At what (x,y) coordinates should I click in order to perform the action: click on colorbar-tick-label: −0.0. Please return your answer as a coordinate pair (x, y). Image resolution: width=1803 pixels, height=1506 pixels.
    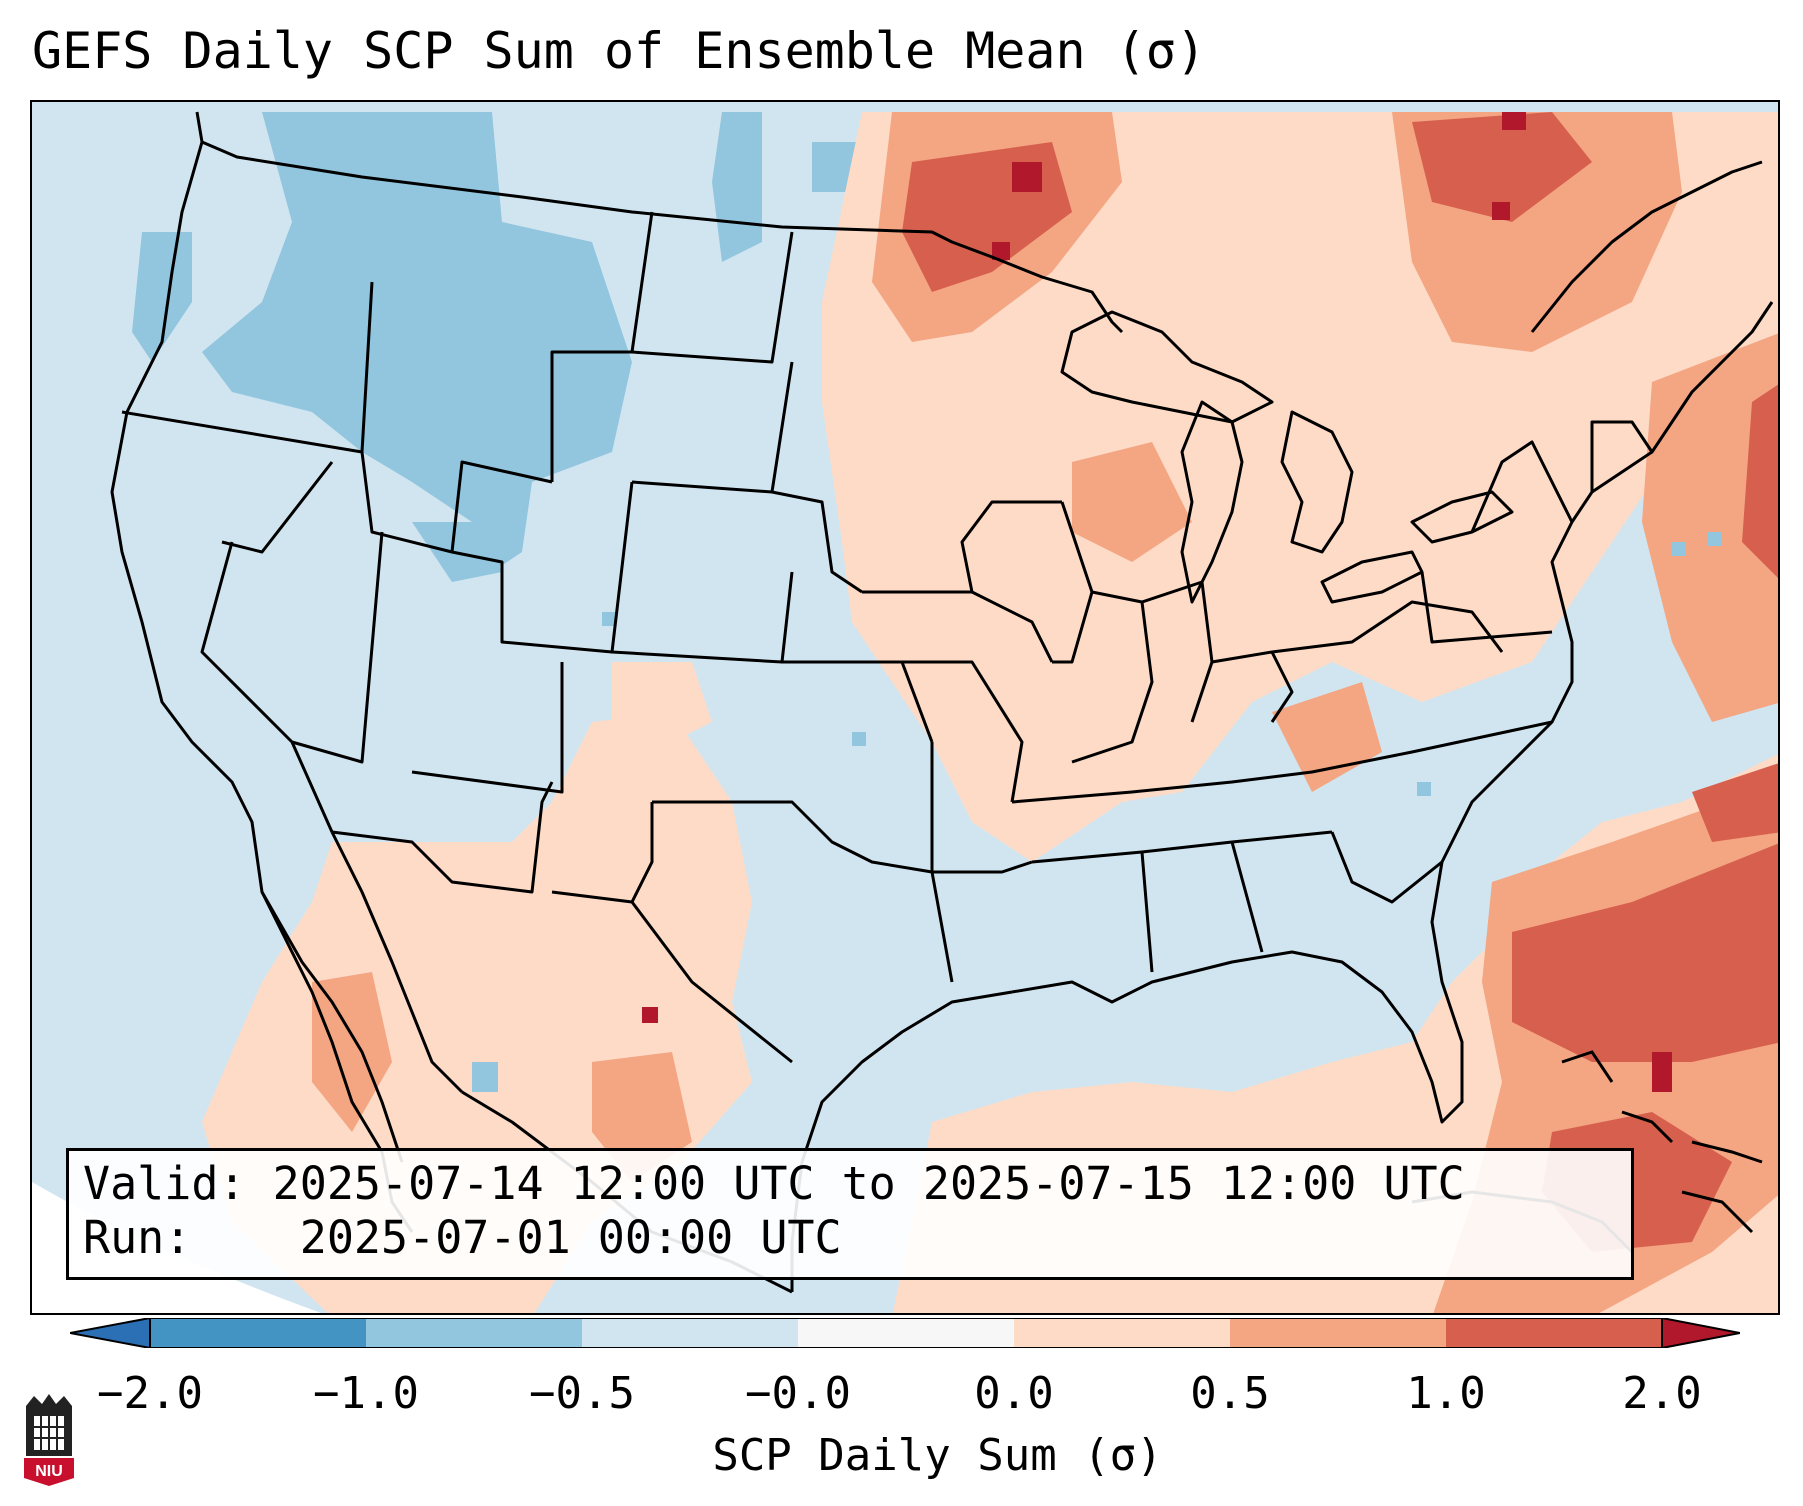
    Looking at the image, I should click on (798, 1393).